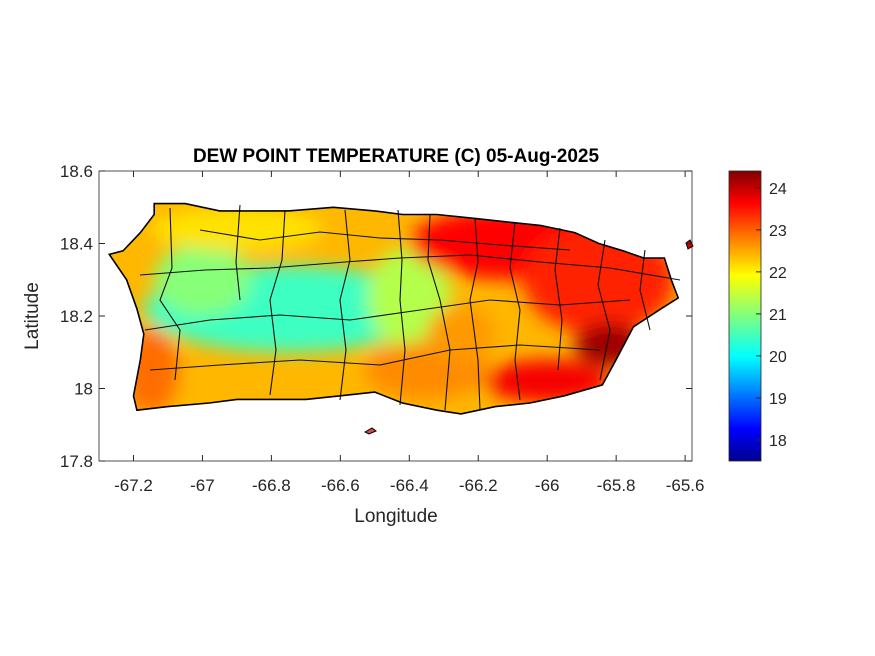 The width and height of the screenshot is (875, 656). What do you see at coordinates (685, 485) in the screenshot?
I see `x-tick-label: -65.6` at bounding box center [685, 485].